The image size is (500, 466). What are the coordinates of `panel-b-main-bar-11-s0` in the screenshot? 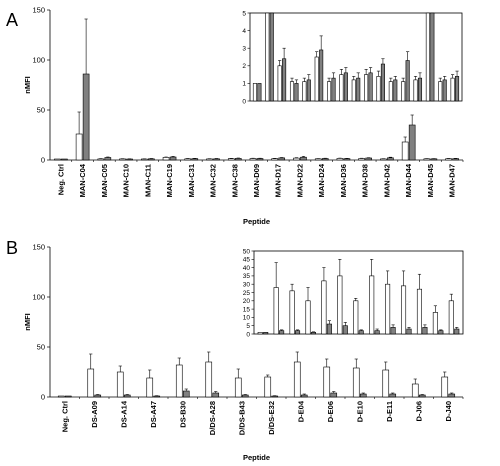 It's located at (386, 383).